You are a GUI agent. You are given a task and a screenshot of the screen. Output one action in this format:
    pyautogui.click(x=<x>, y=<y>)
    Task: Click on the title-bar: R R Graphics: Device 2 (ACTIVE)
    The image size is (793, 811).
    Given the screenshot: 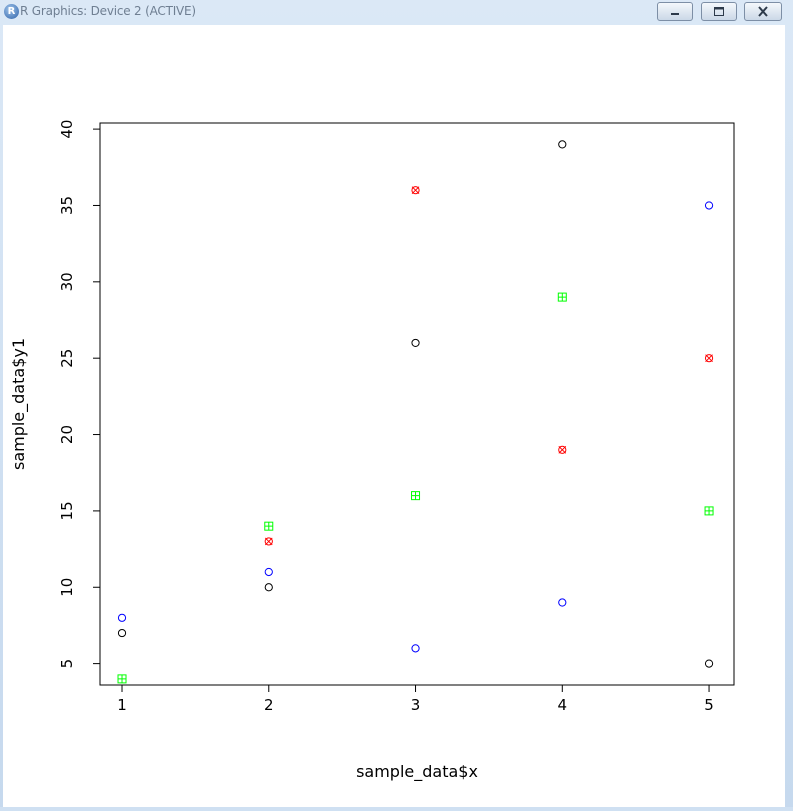 What is the action you would take?
    pyautogui.click(x=396, y=12)
    